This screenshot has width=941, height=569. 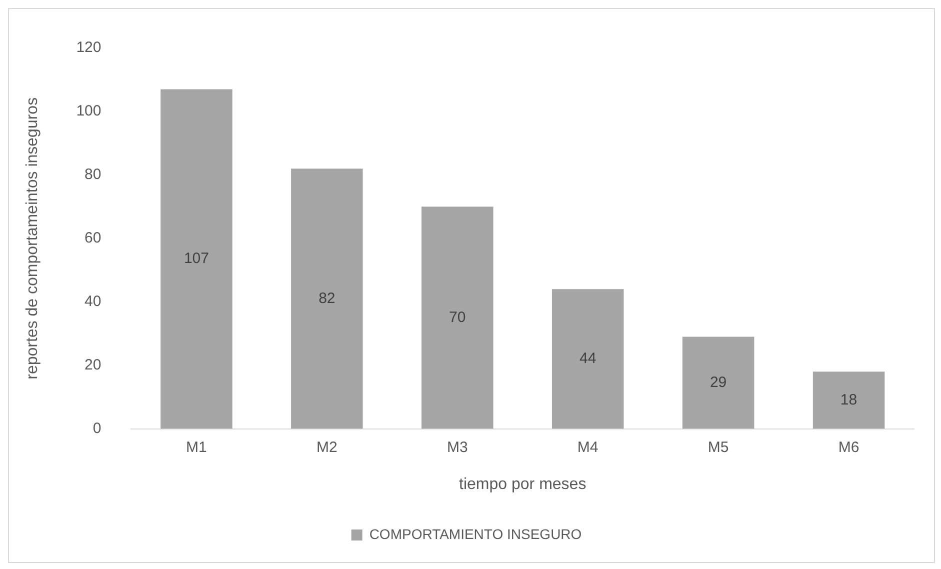 What do you see at coordinates (97, 428) in the screenshot?
I see `y-tick-label: 0` at bounding box center [97, 428].